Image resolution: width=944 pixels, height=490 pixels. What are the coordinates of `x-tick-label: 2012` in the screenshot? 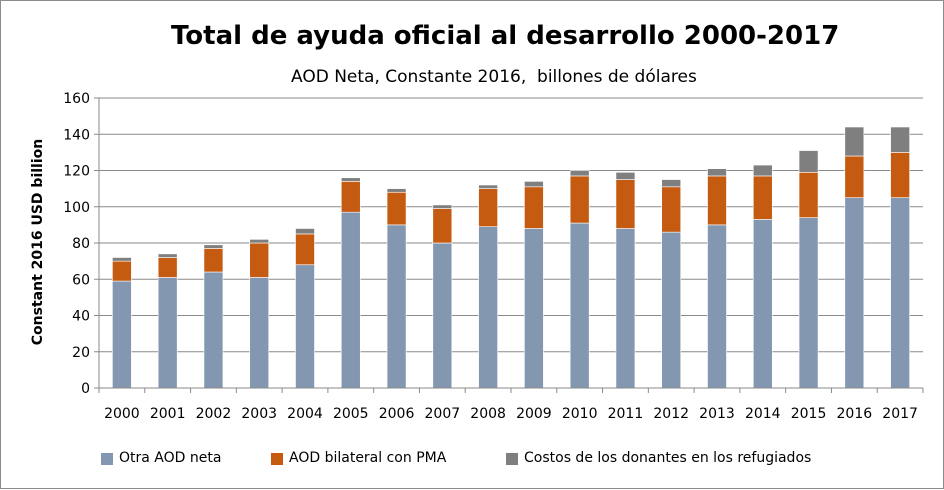 It's located at (671, 414).